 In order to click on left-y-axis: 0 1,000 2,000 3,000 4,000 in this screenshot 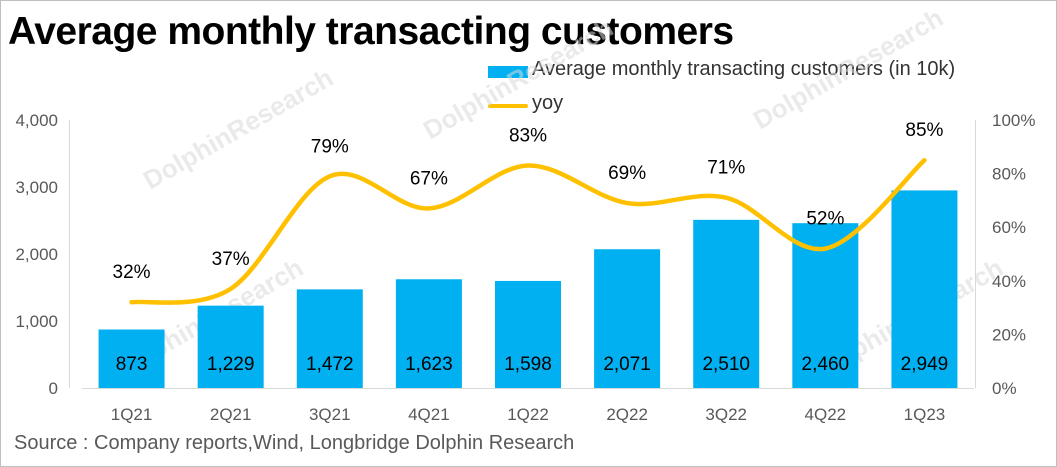, I will do `click(42, 254)`.